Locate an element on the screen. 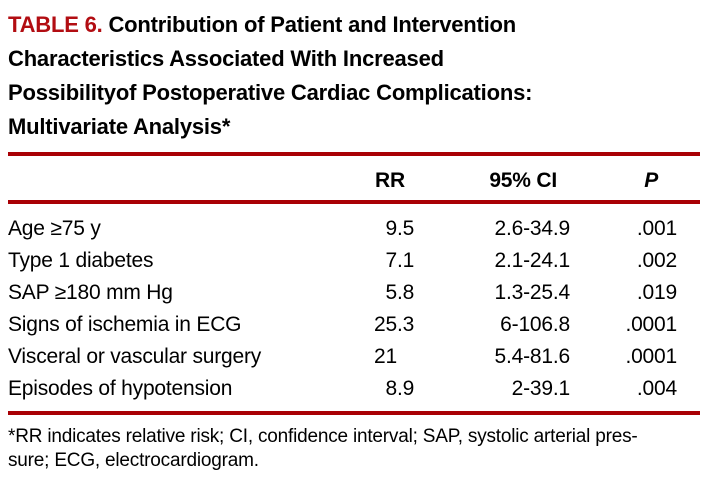  ci-value: 2-39.1 is located at coordinates (541, 388).